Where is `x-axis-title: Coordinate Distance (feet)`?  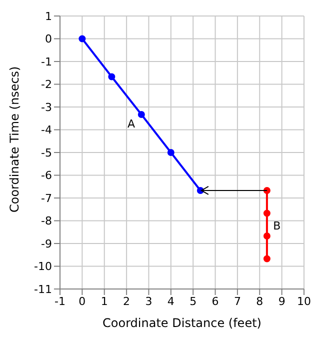
x-axis-title: Coordinate Distance (feet) is located at coordinates (182, 323).